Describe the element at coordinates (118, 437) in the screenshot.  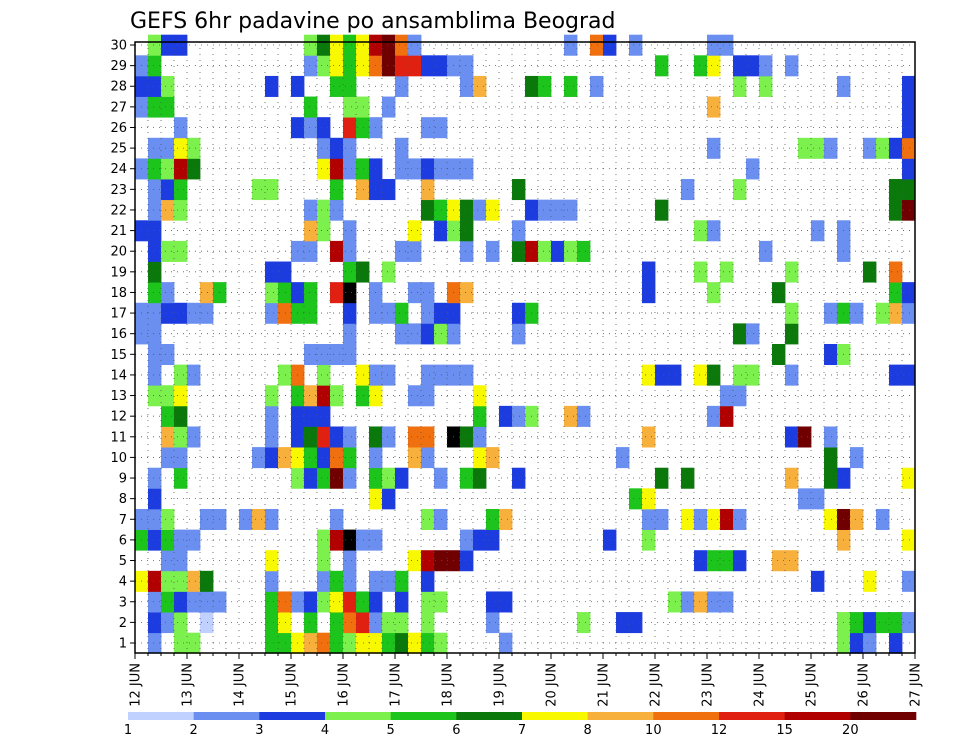
I see `y-tick-label: 11` at that location.